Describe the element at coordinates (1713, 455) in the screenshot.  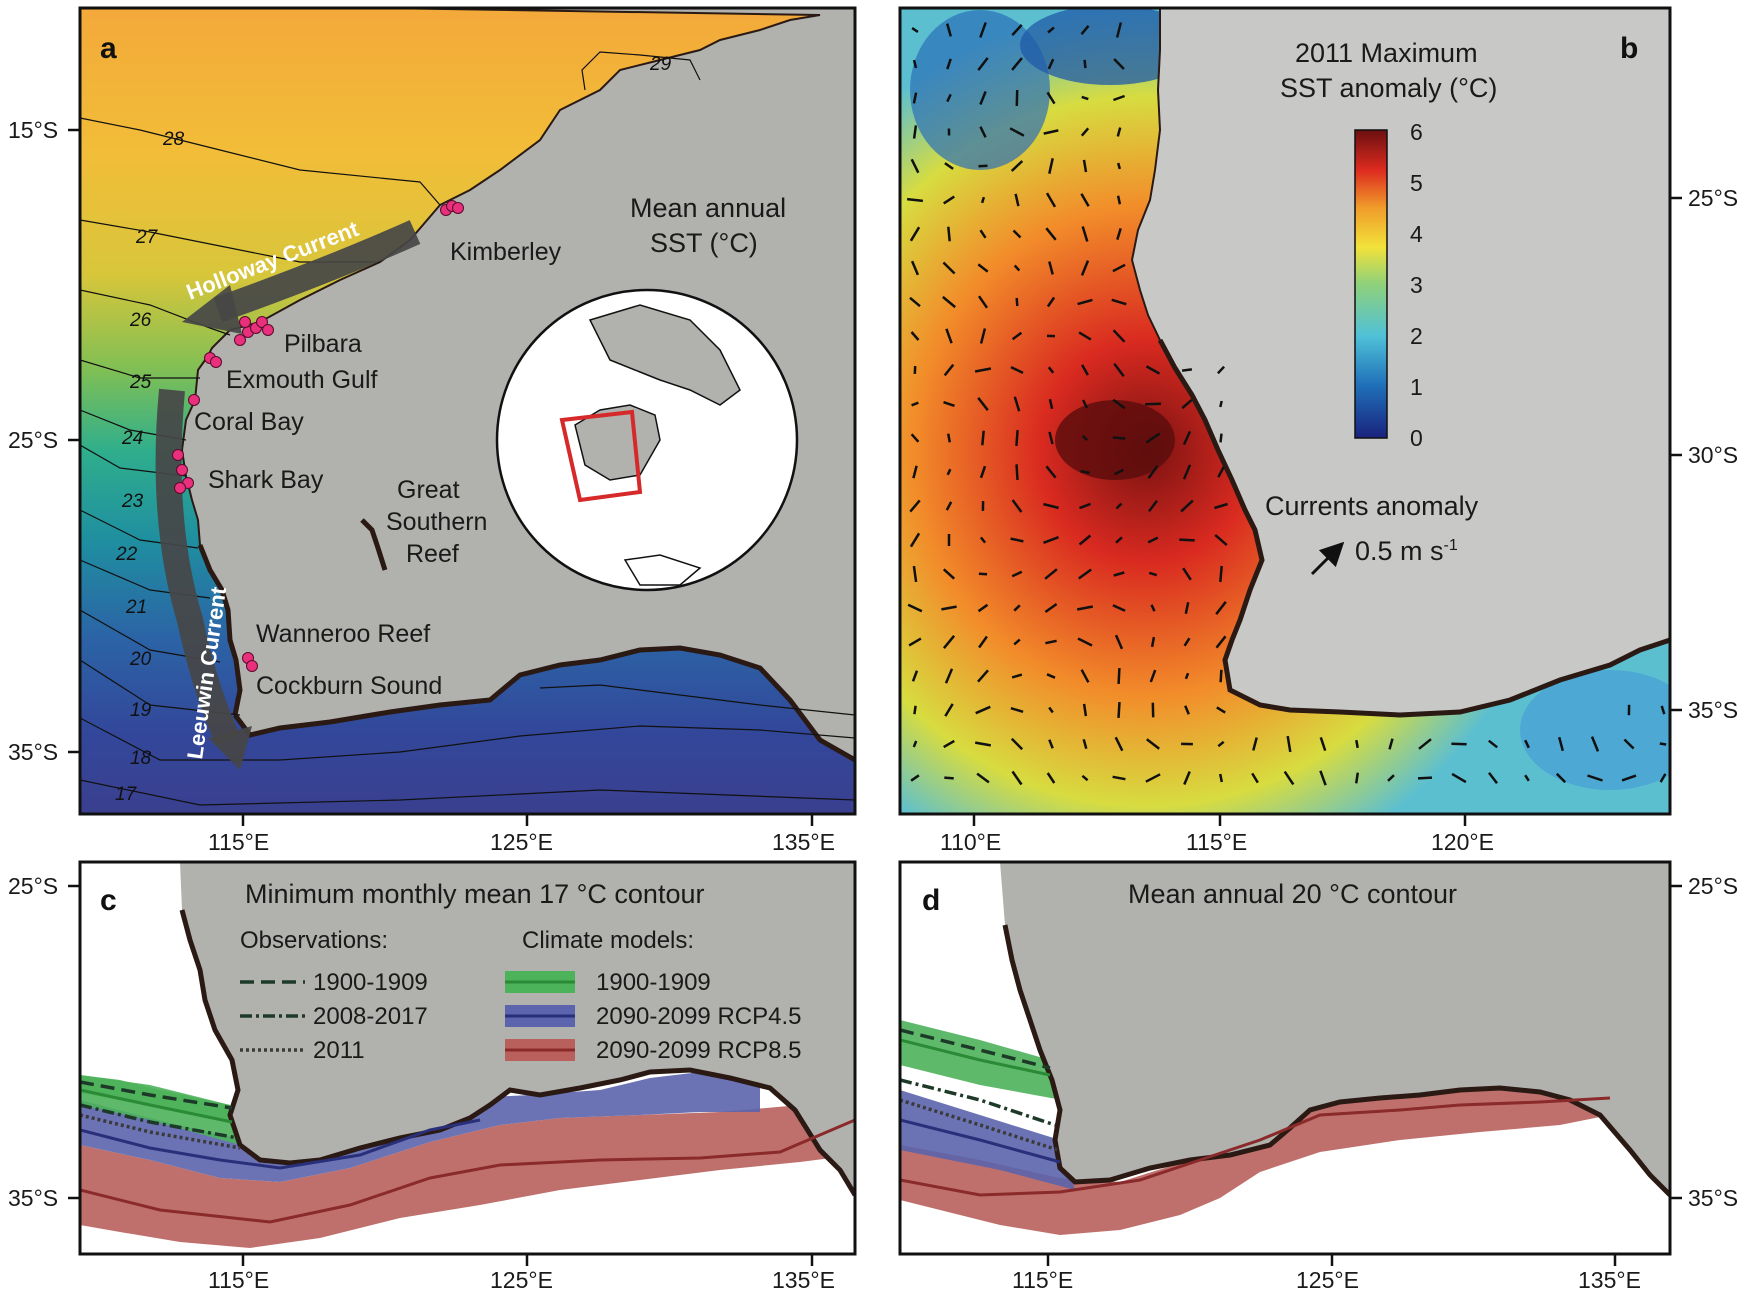
I see `b-ytick-30s: 30°S` at that location.